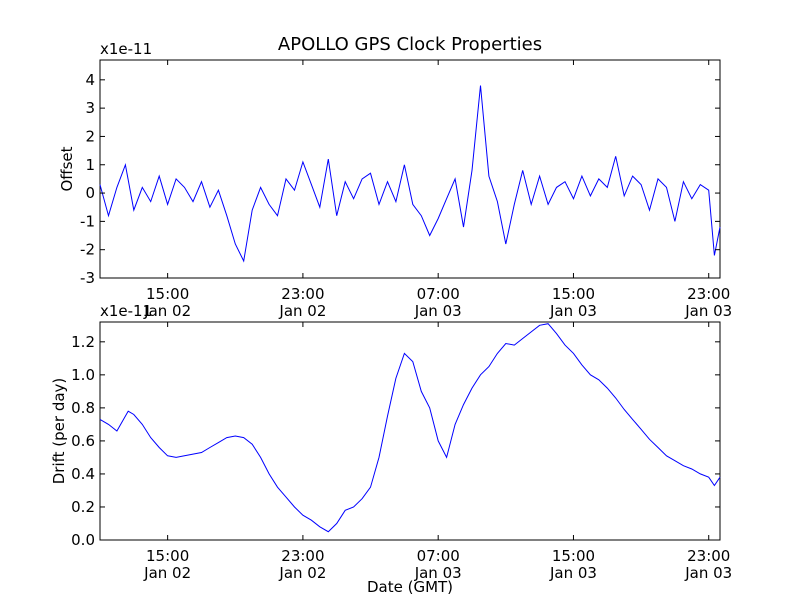 This screenshot has height=600, width=800. I want to click on y-tick-label: -2, so click(87, 250).